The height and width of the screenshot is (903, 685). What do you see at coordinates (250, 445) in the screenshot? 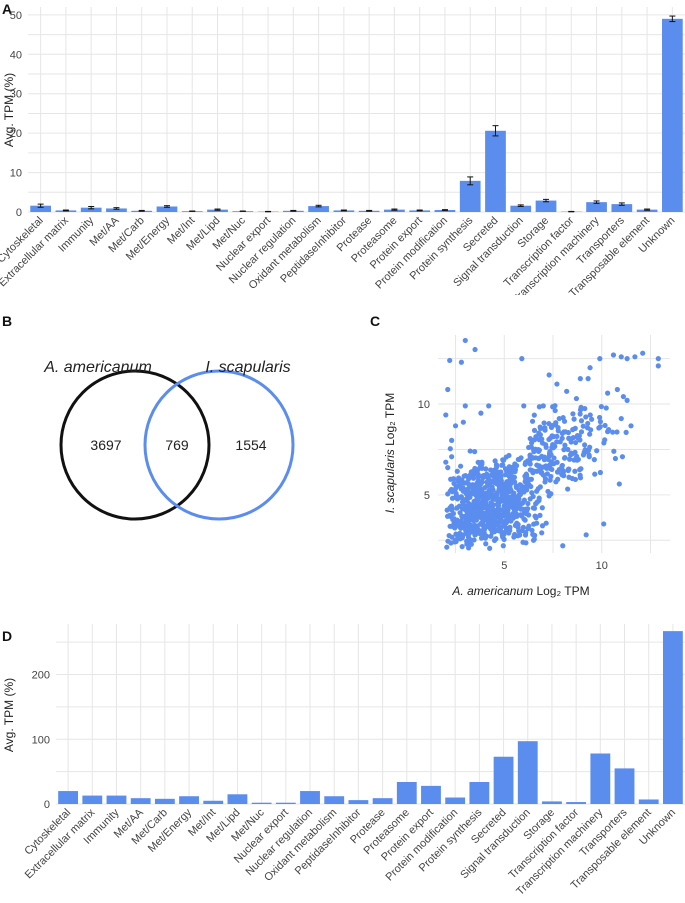
I see `venn-i-scapularis-only-count: 1554` at bounding box center [250, 445].